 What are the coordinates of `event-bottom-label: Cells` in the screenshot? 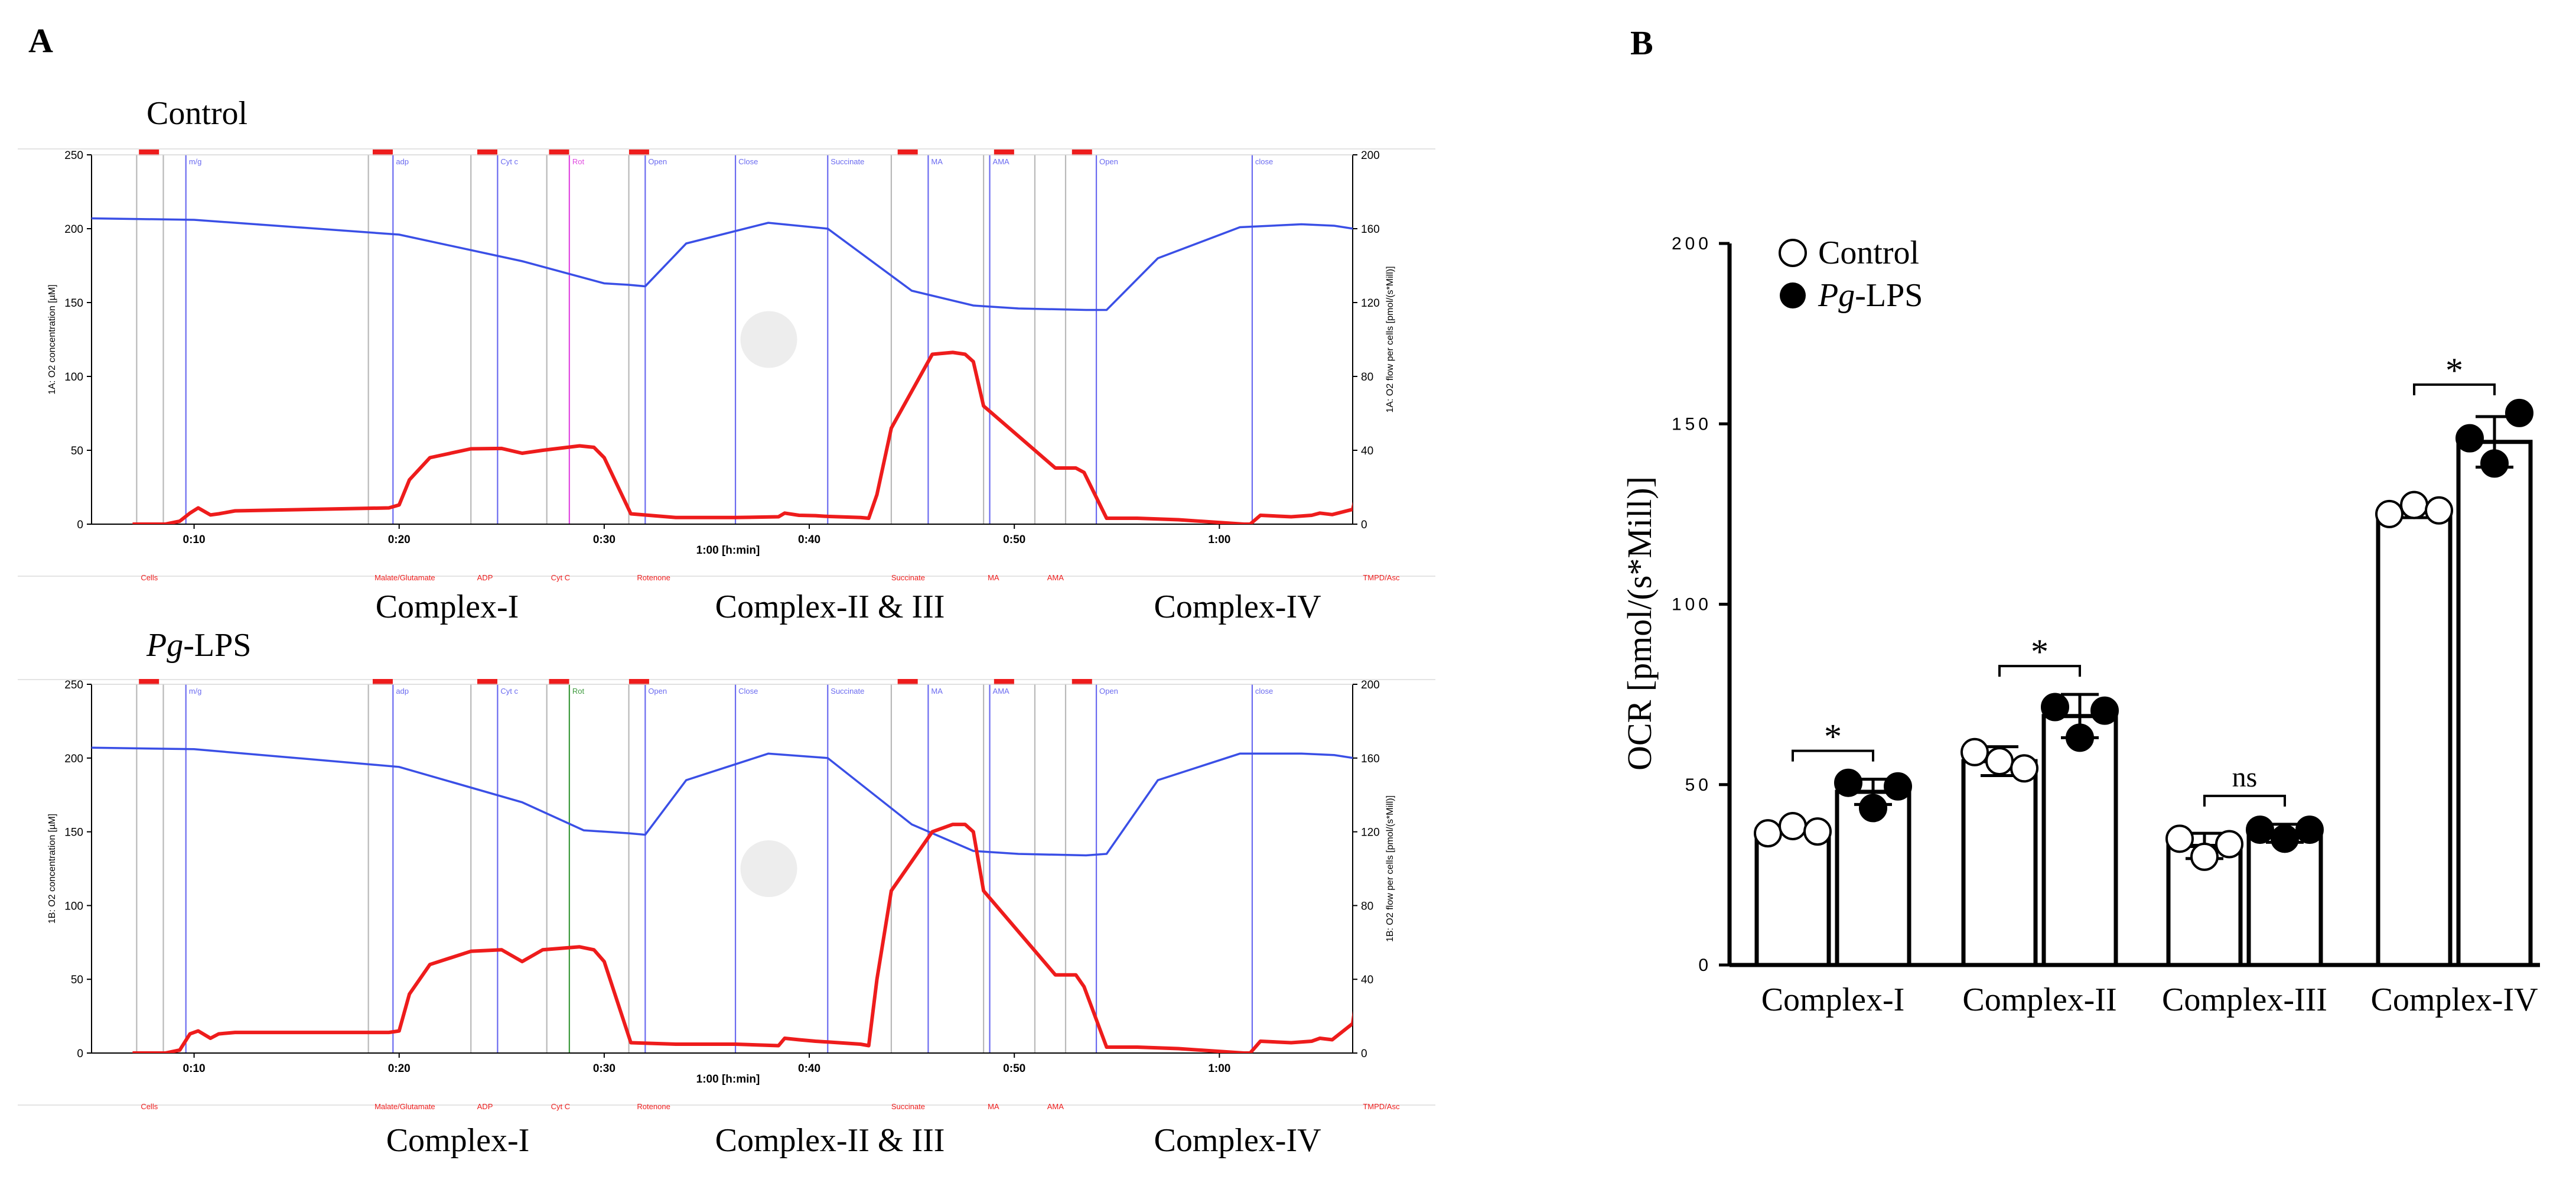 It's located at (149, 577).